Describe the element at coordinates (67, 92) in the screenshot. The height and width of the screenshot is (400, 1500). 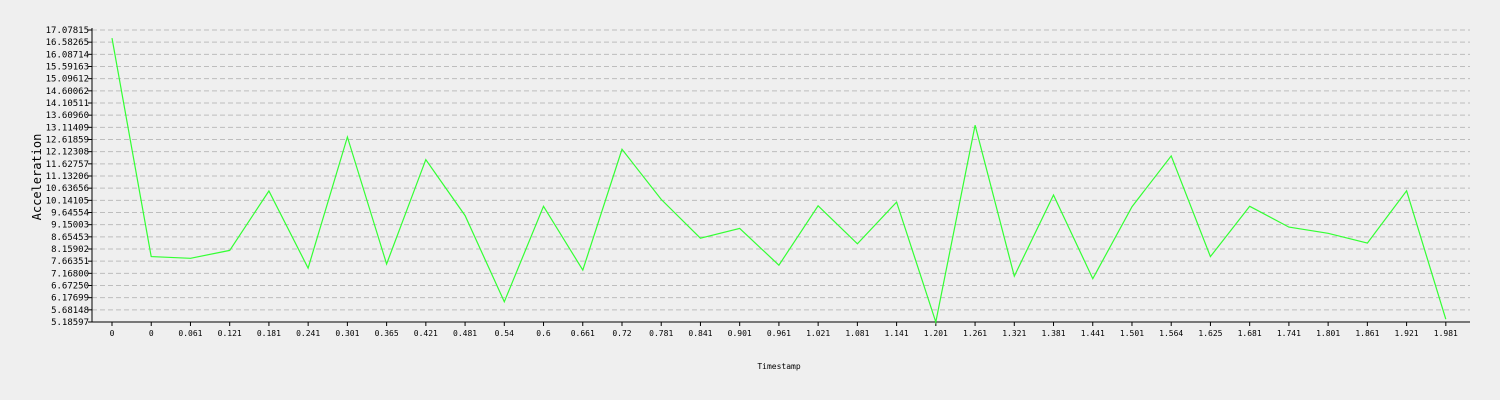
I see `y-tick-label: 14.60062` at that location.